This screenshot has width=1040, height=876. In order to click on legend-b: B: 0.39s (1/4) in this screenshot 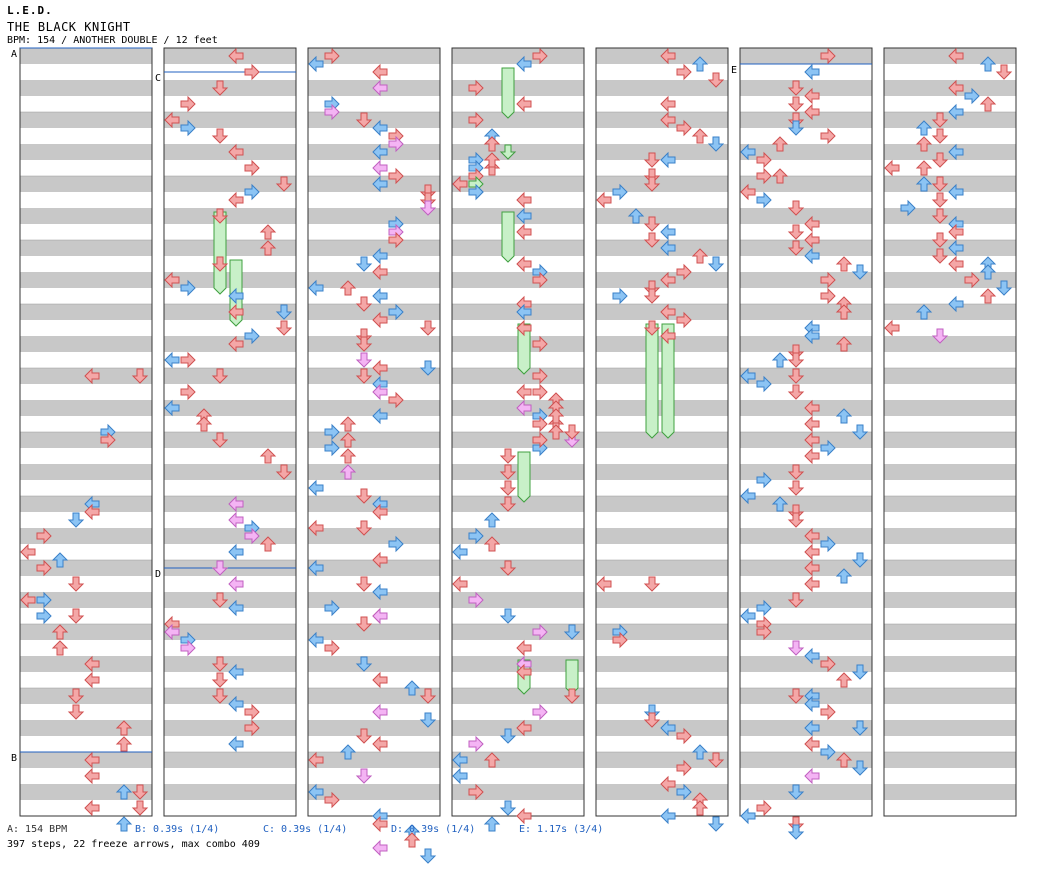, I will do `click(177, 829)`.